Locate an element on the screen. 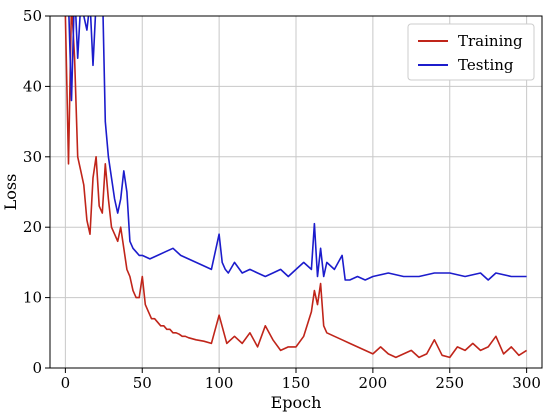 The image size is (550, 420). x-tick-label: 200 is located at coordinates (373, 383).